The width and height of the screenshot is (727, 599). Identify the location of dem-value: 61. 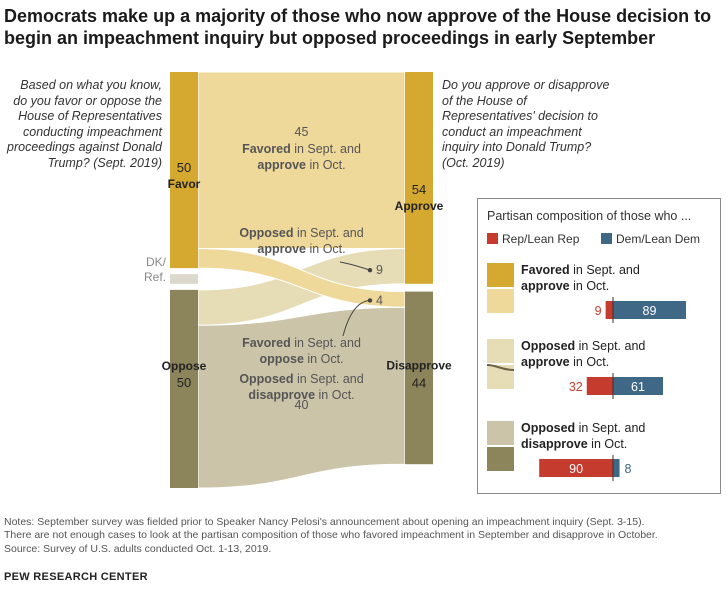
(638, 387).